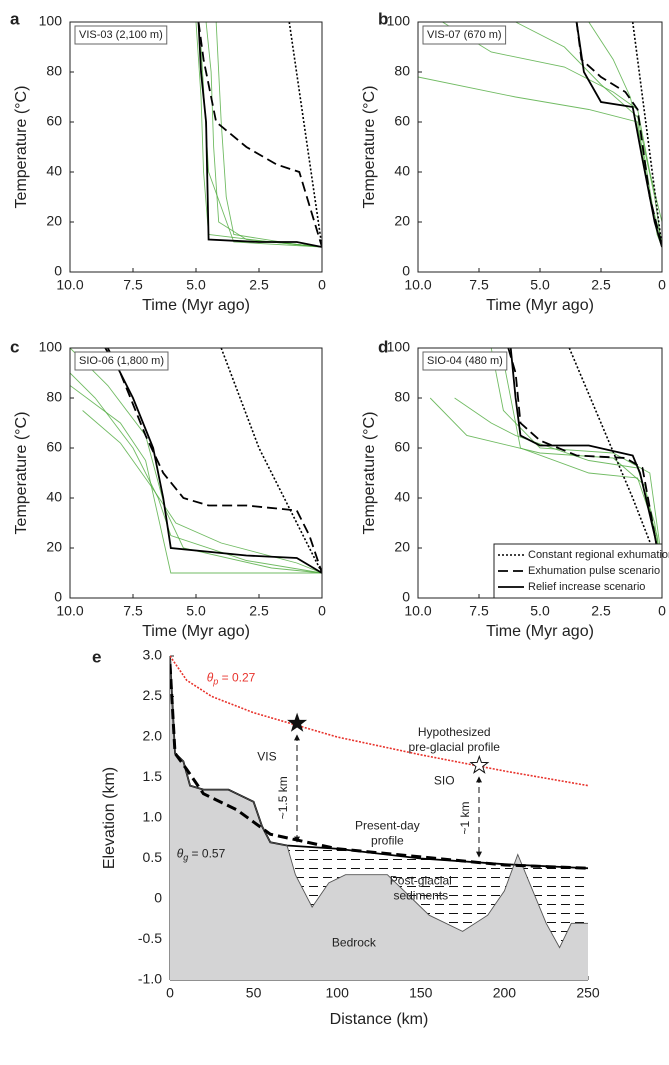 The image size is (669, 1065). What do you see at coordinates (109, 818) in the screenshot?
I see `y-axis-label: Elevation (km)` at bounding box center [109, 818].